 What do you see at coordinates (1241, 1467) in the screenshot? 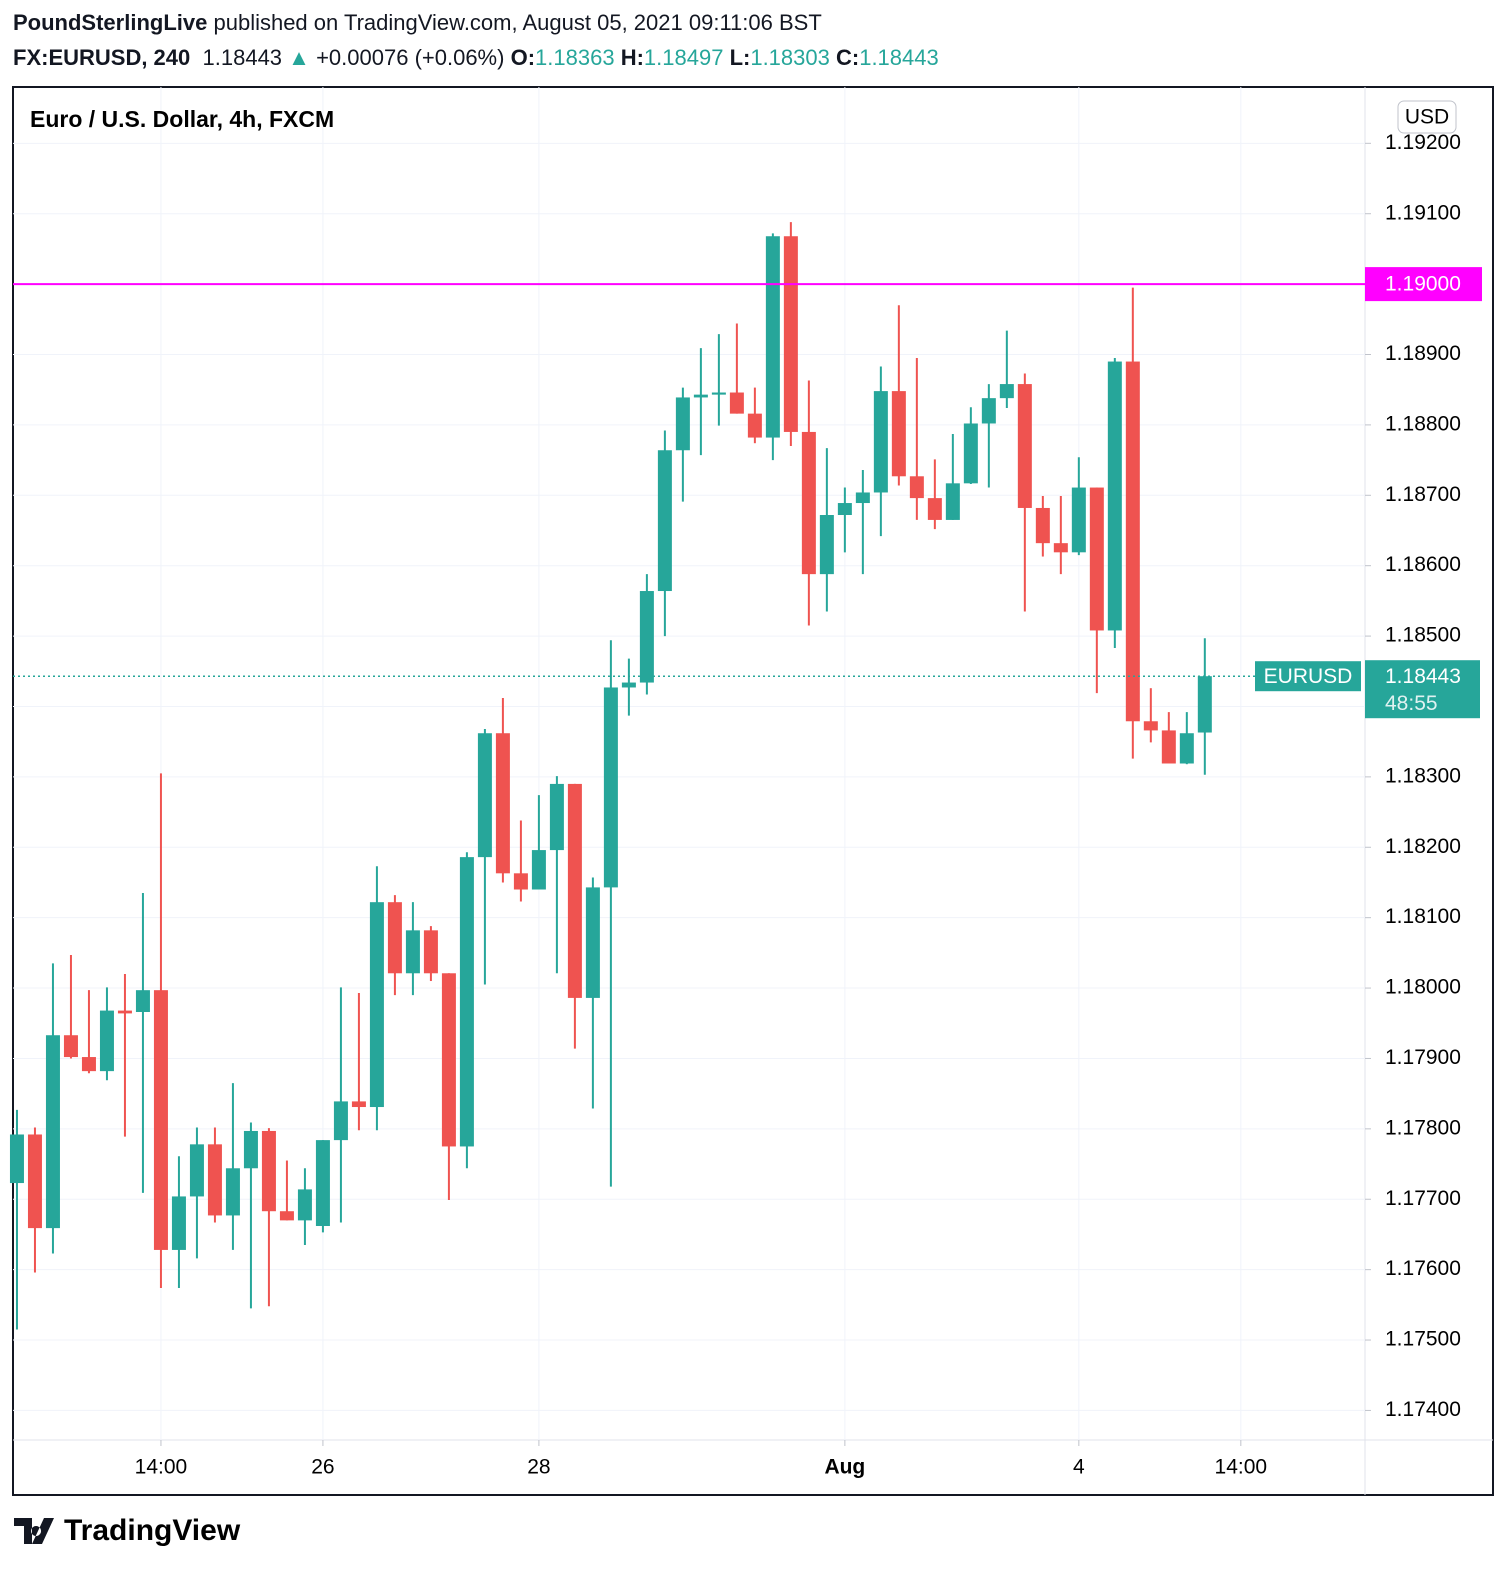
I see `x-tick-label: 14:00` at bounding box center [1241, 1467].